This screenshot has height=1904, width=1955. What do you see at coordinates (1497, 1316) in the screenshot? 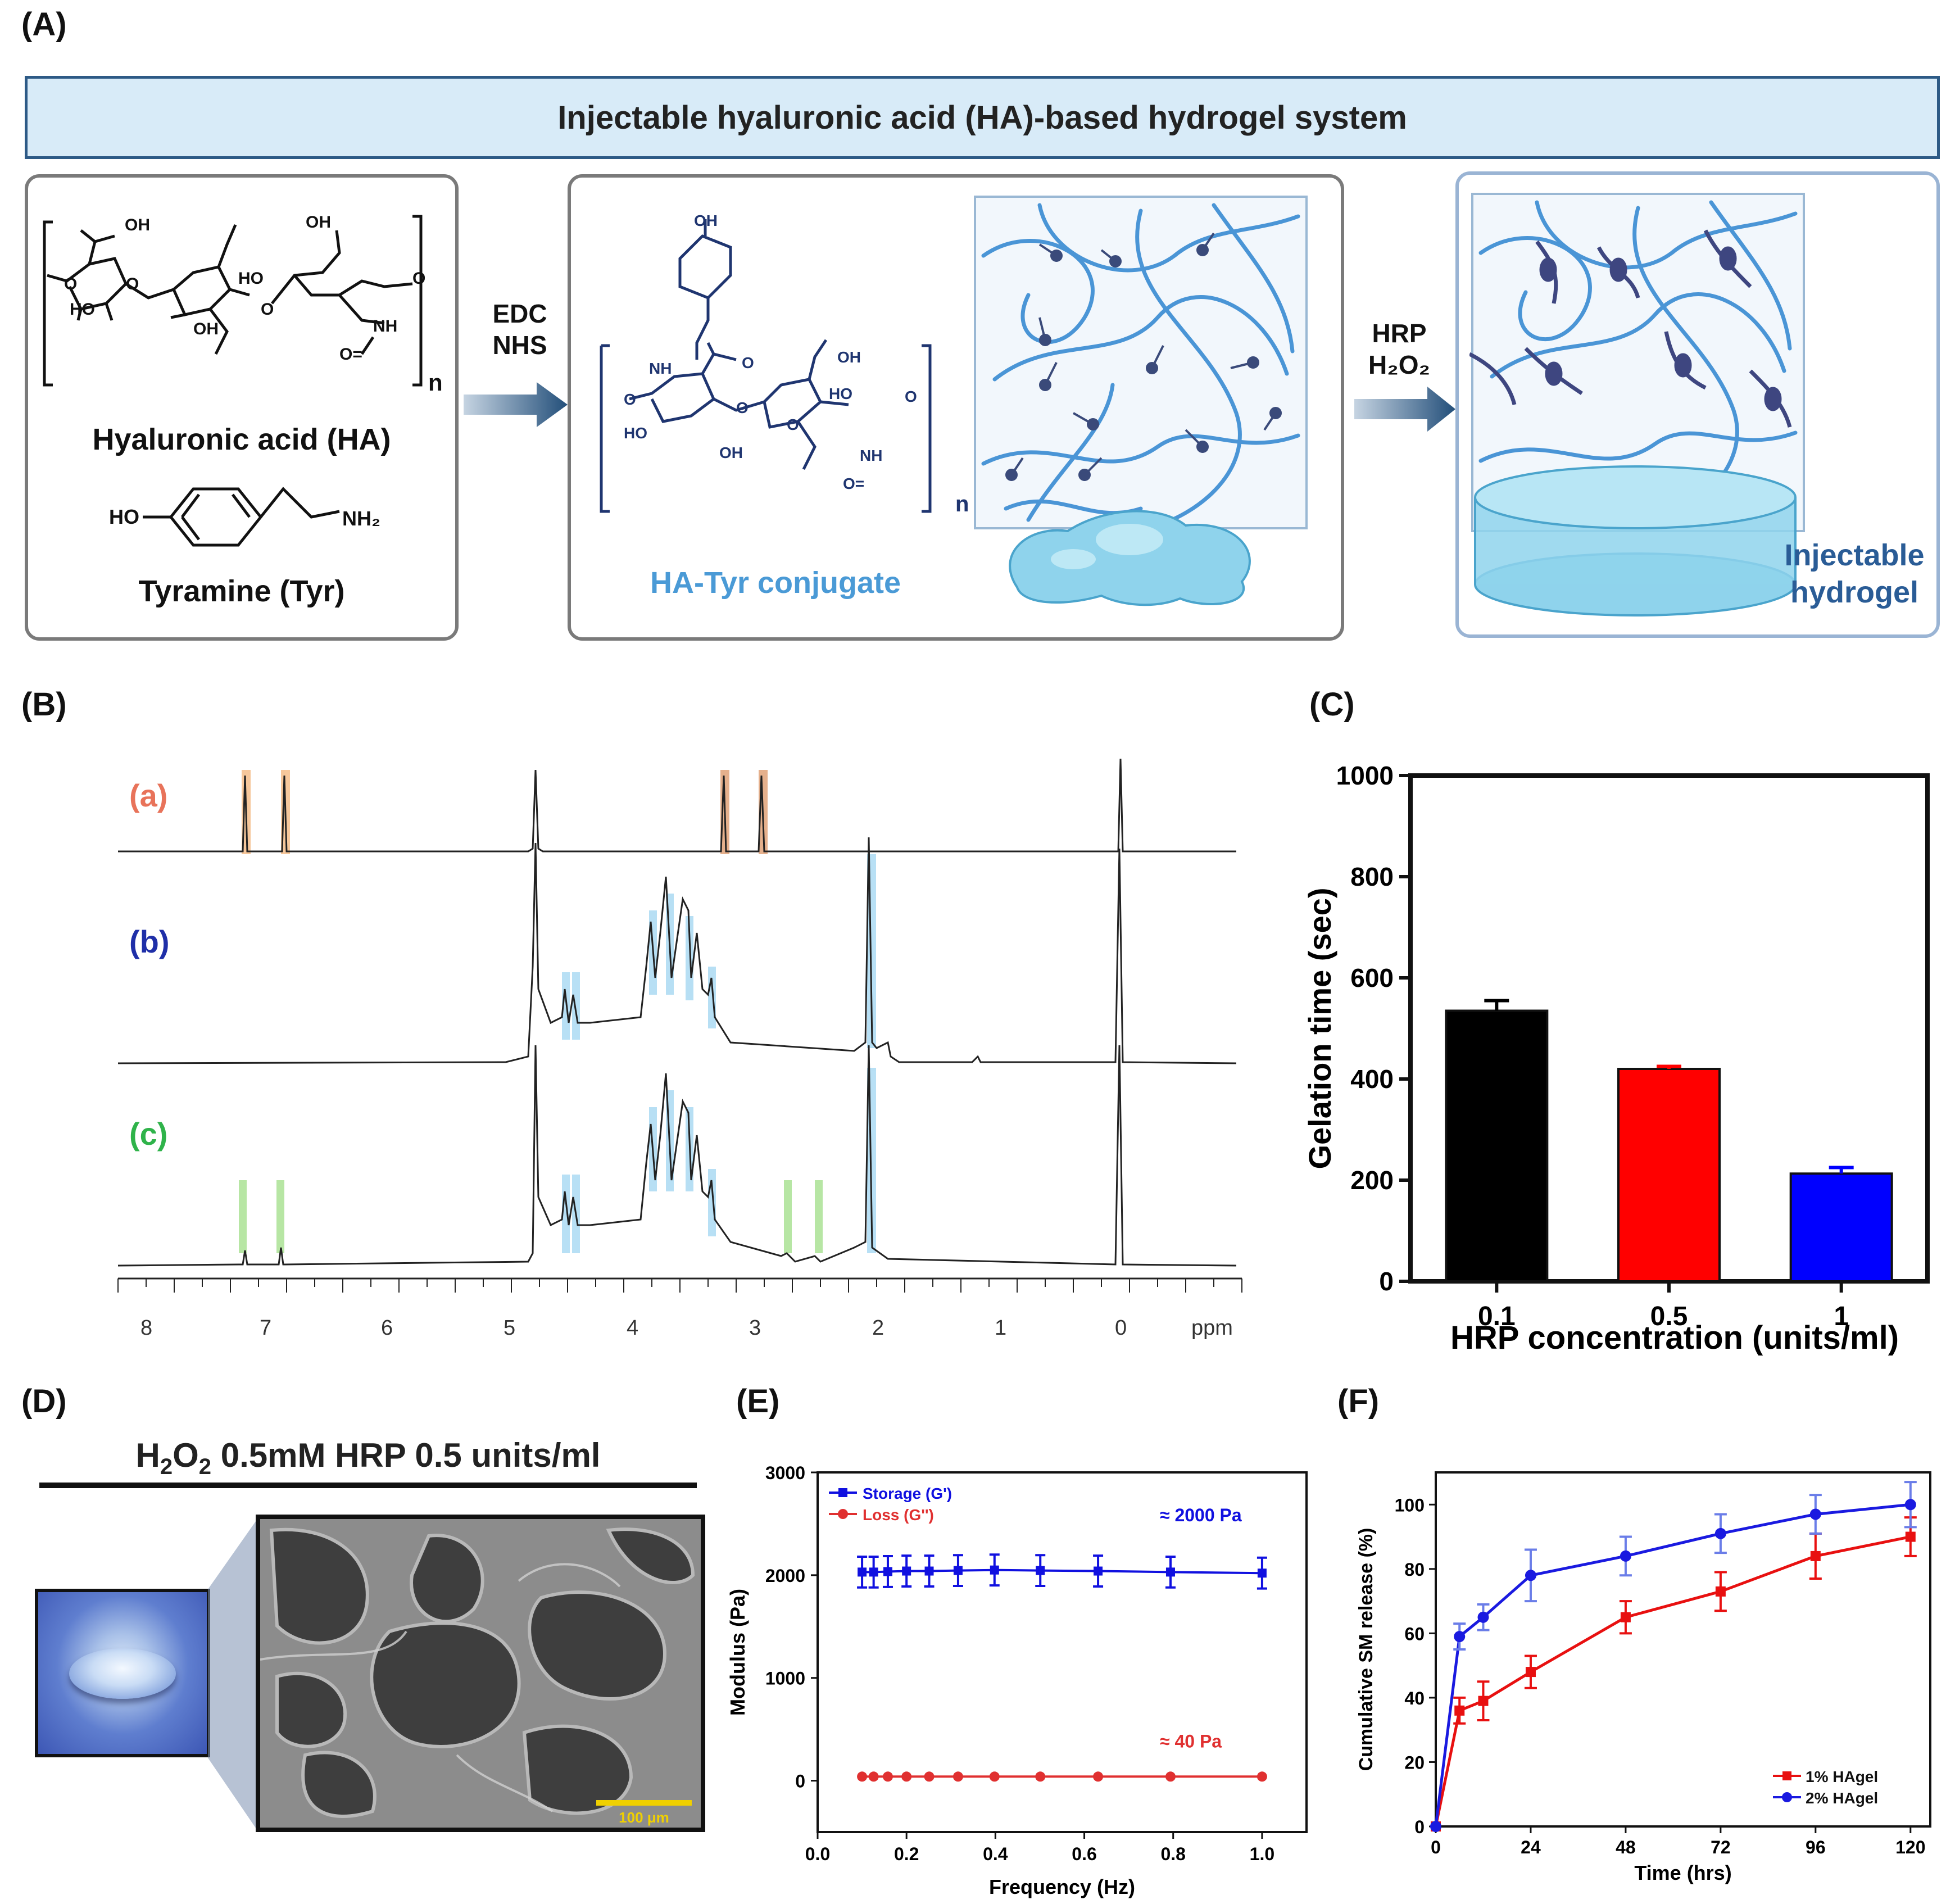
I see `x-tick-label: 0.1` at bounding box center [1497, 1316].